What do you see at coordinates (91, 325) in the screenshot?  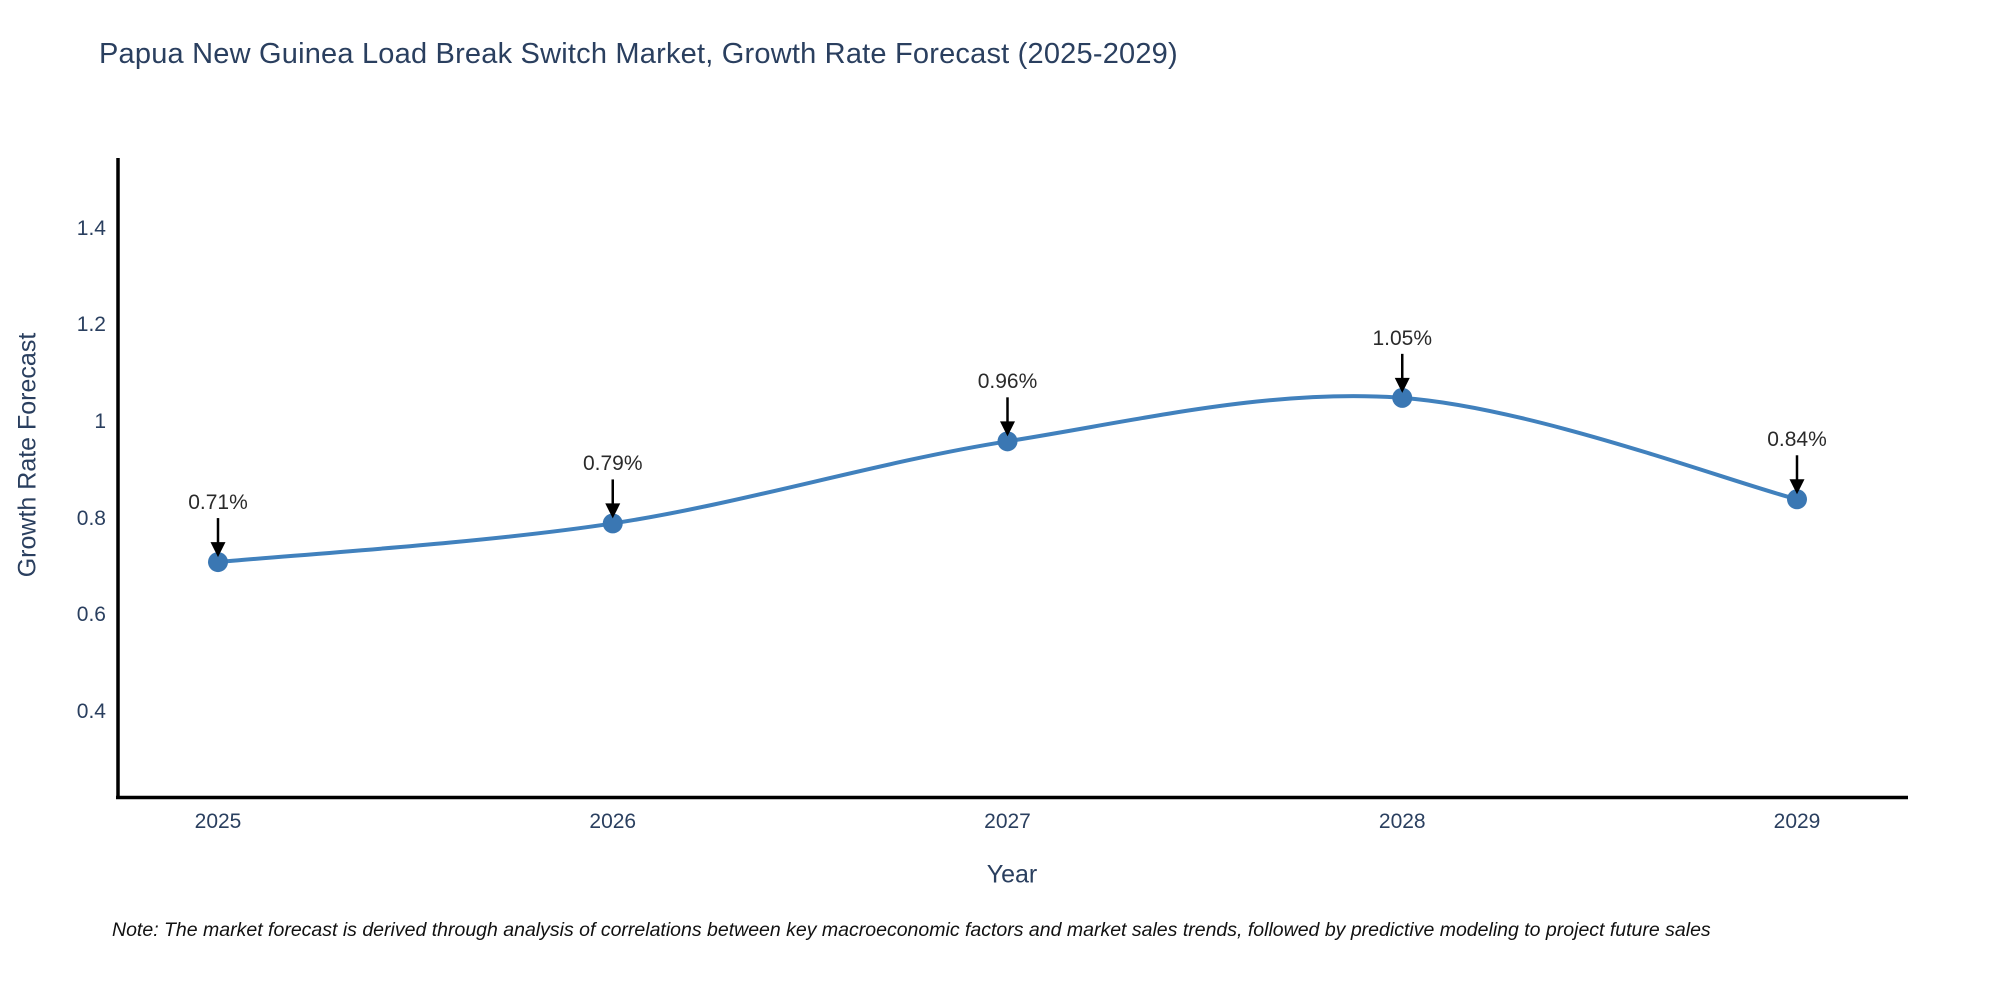 I see `y-tick-label: 1.2` at bounding box center [91, 325].